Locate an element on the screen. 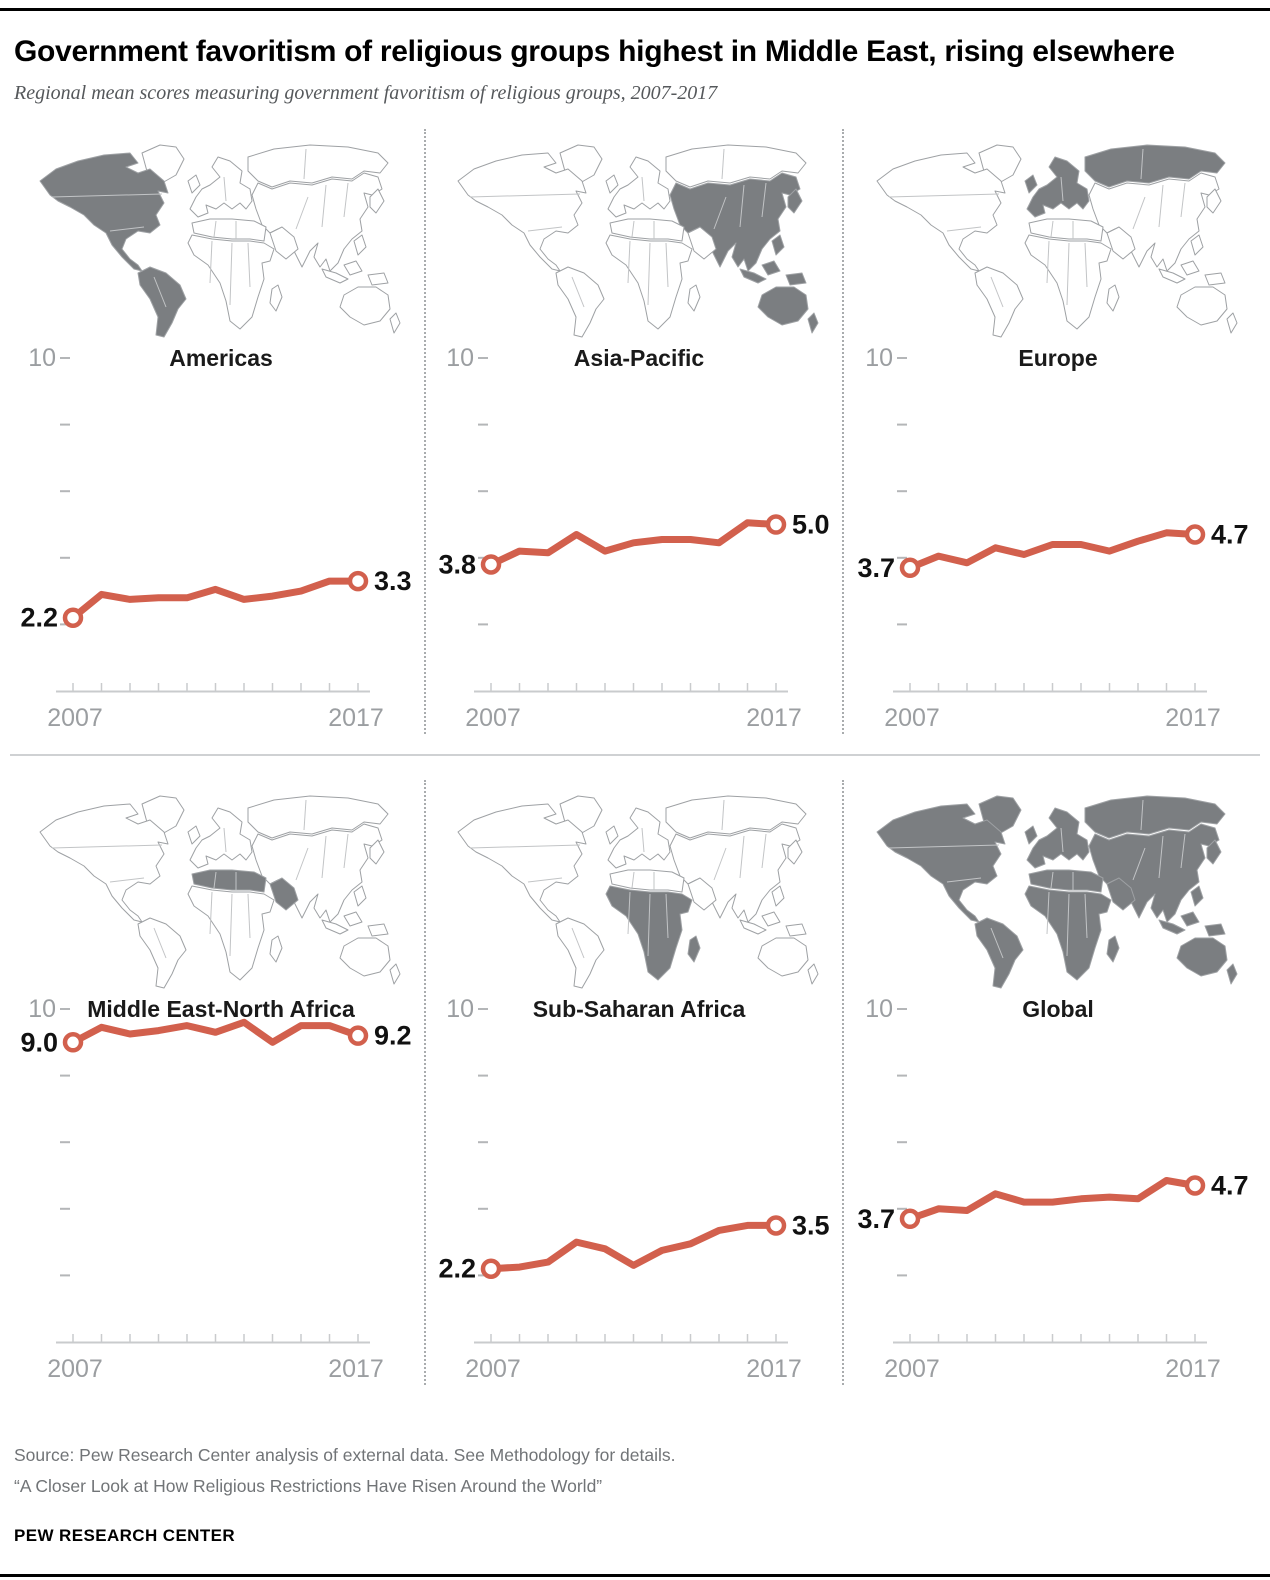  europe-chart: 10 Europe 3.7 4.7 2007 2017 is located at coordinates (1053, 538).